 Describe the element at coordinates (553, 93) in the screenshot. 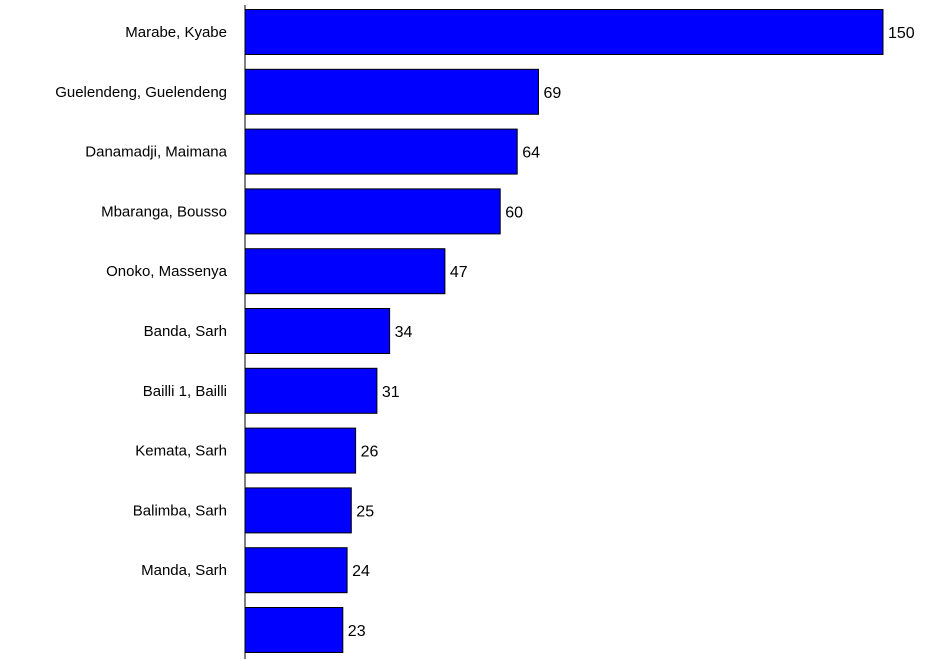

I see `value-label: 69` at that location.